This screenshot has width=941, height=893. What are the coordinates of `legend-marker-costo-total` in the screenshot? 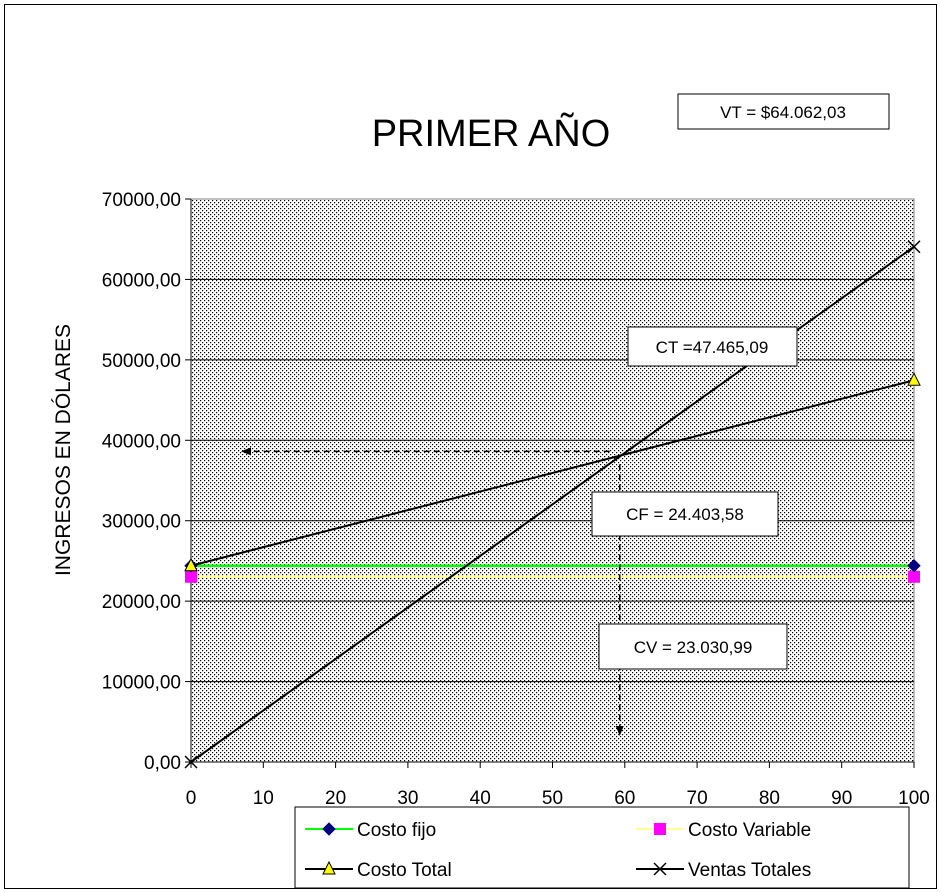 It's located at (329, 867).